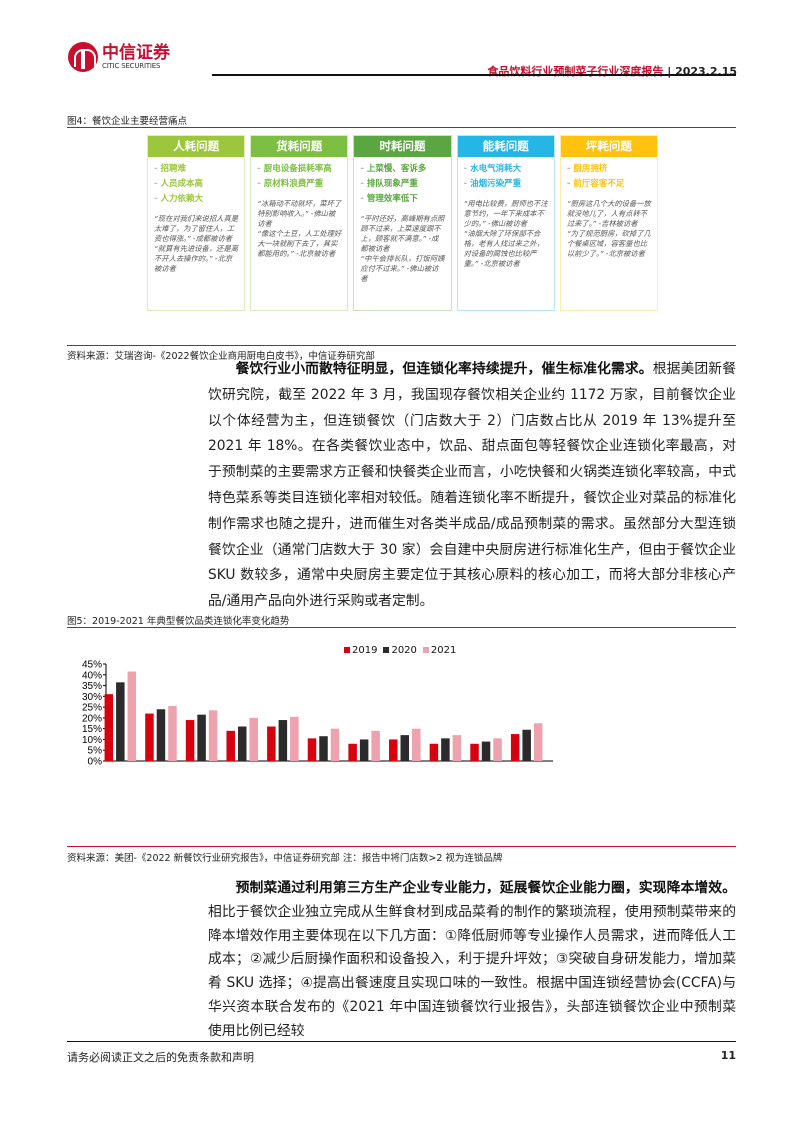 Image resolution: width=794 pixels, height=1123 pixels. What do you see at coordinates (299, 183) in the screenshot?
I see `pain-bullet: 原材料浪费严重` at bounding box center [299, 183].